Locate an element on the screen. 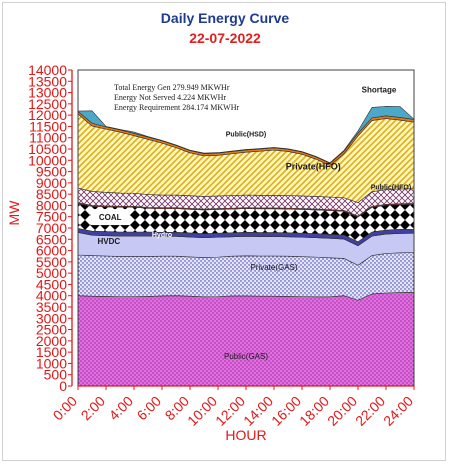 Image resolution: width=450 pixels, height=465 pixels. chart-date: 22-07-2022 is located at coordinates (225, 38).